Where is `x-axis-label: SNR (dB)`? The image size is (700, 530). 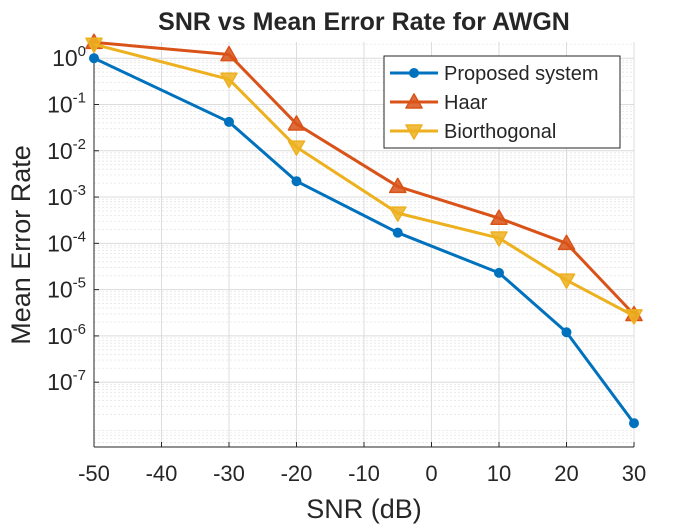
x-axis-label: SNR (dB) is located at coordinates (364, 509).